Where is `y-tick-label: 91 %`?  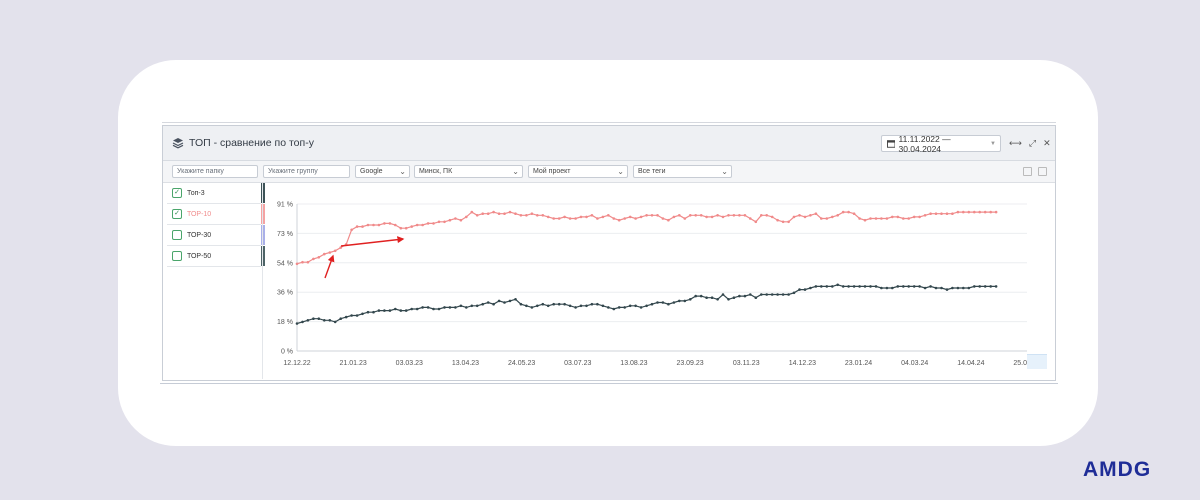 y-tick-label: 91 % is located at coordinates (285, 205).